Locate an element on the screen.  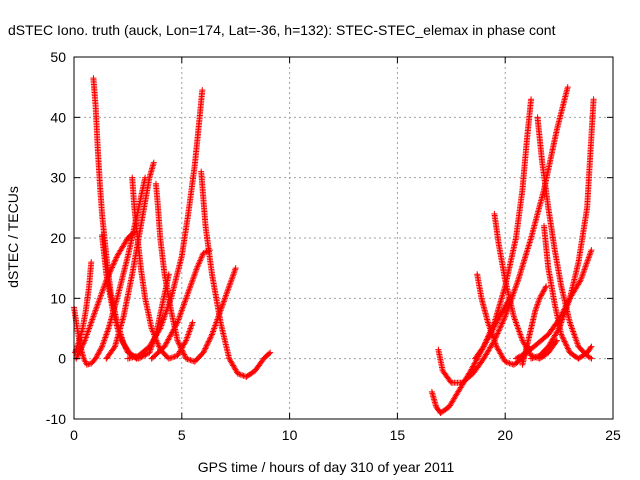
x-tick-label: 15 is located at coordinates (398, 435).